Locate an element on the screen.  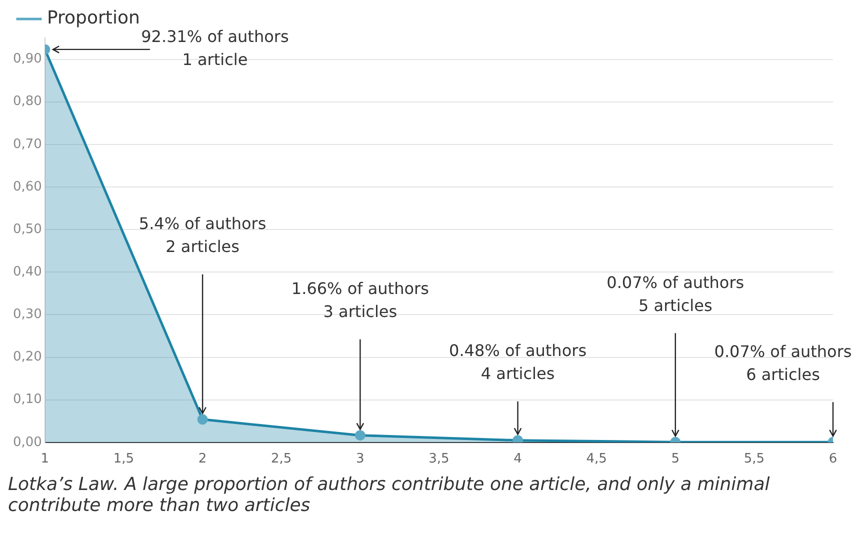
annotation: 0.07% of authors 6 articles is located at coordinates (783, 363).